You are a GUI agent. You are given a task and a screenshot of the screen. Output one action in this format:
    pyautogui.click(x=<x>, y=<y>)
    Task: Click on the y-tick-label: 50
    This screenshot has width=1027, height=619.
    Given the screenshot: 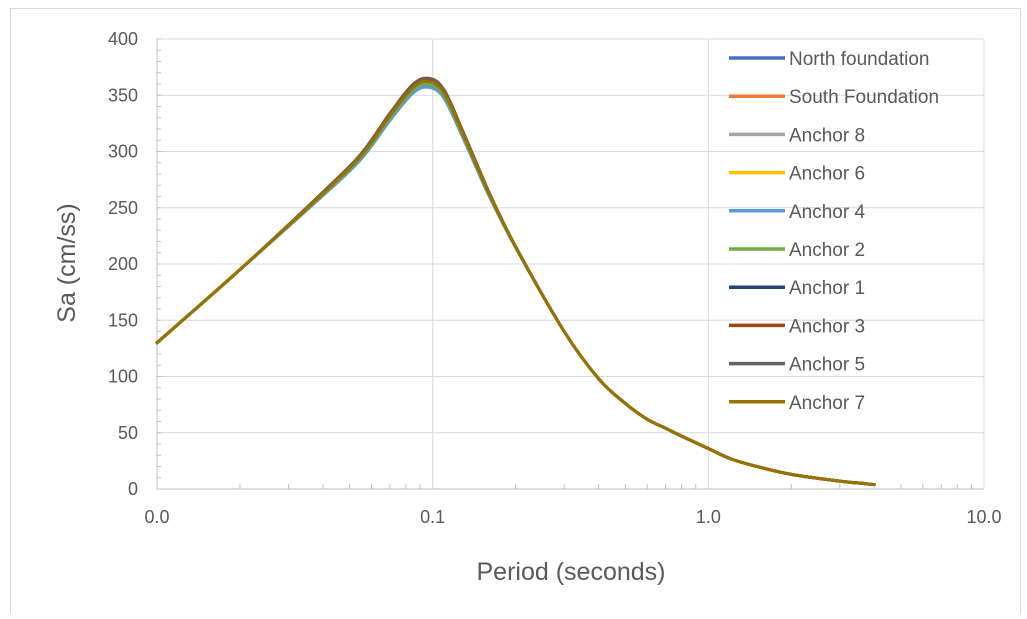 What is the action you would take?
    pyautogui.click(x=128, y=433)
    